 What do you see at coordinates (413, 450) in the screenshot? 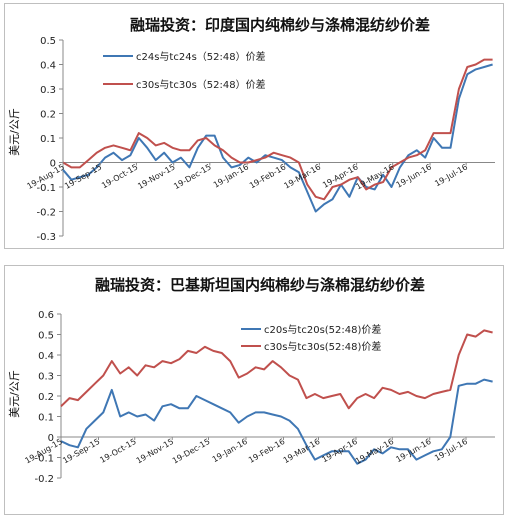
I see `x-tick-label: 19-Jun-16` at bounding box center [413, 450].